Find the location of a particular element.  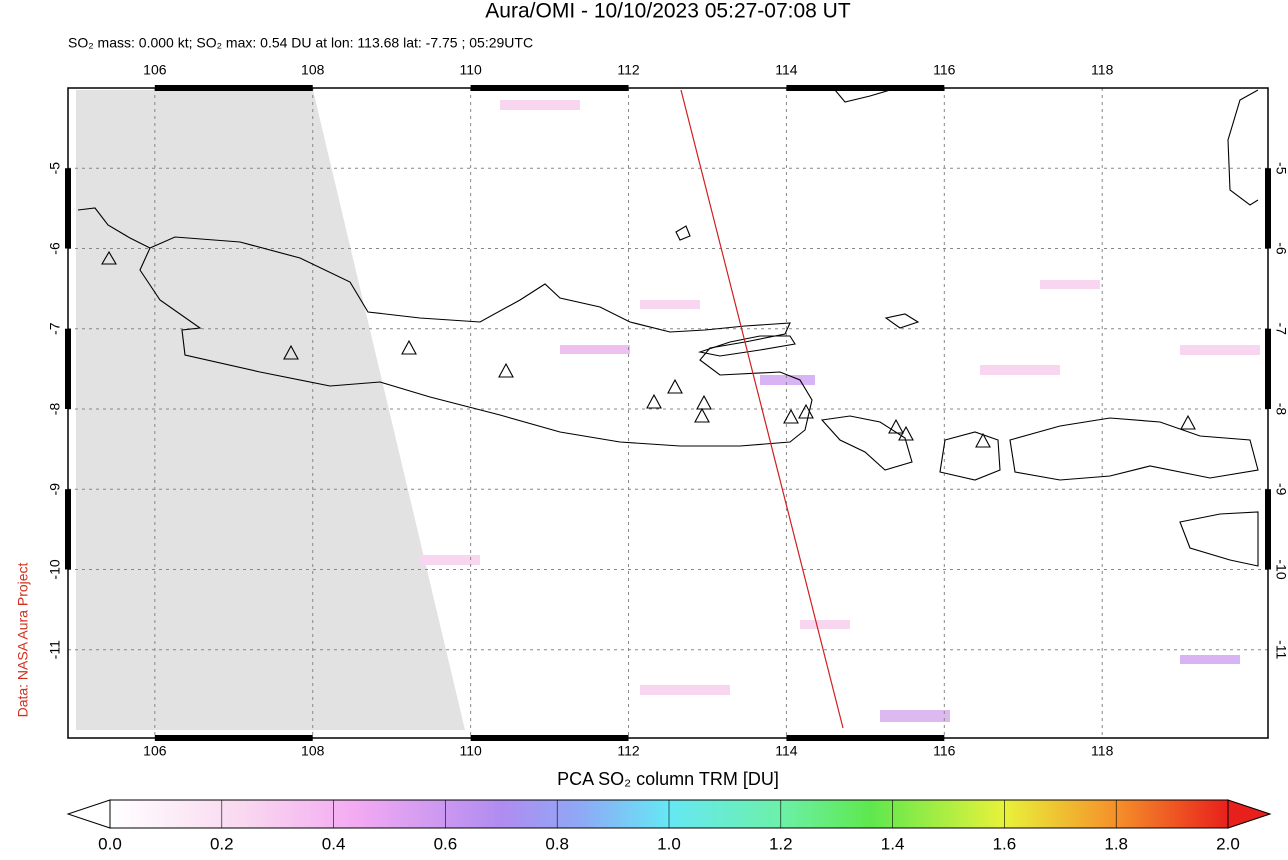

credit: Data: NASA Aura Project is located at coordinates (23, 639).